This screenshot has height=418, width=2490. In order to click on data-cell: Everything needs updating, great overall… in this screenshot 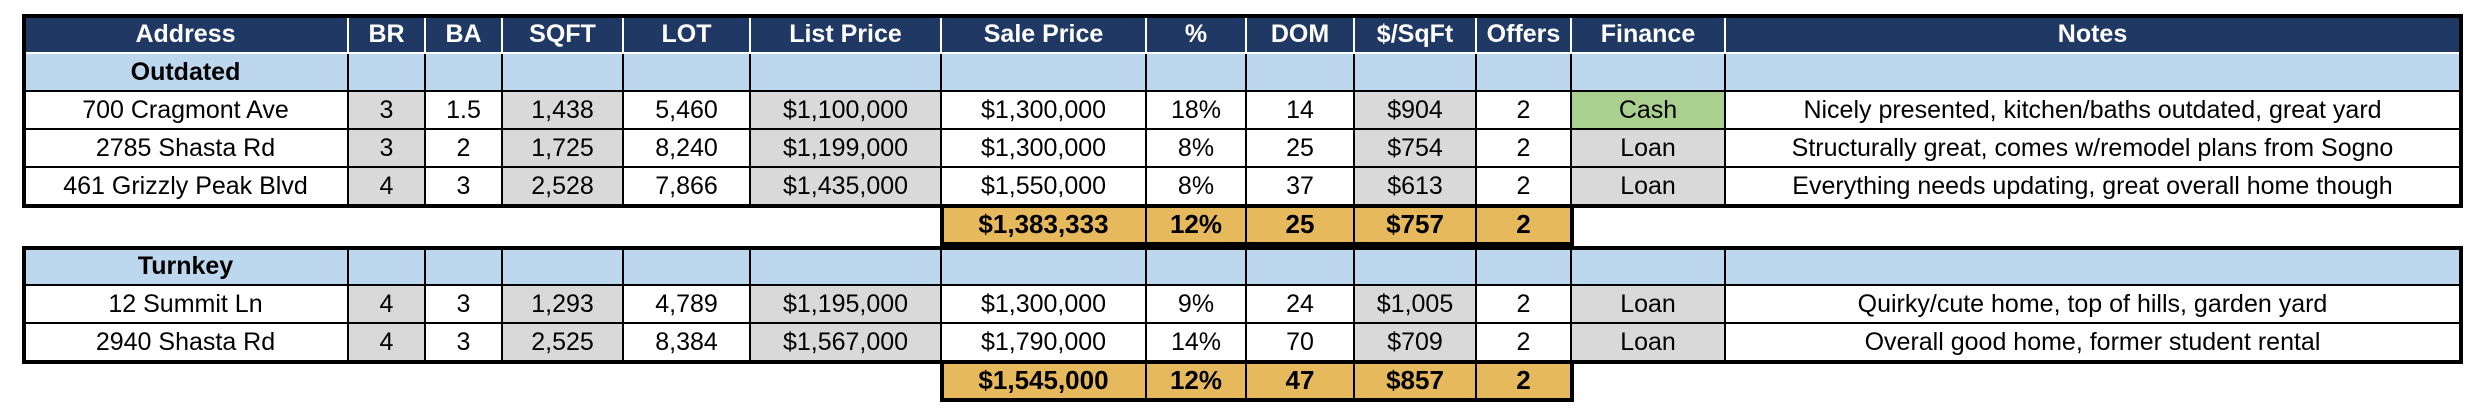, I will do `click(2093, 187)`.